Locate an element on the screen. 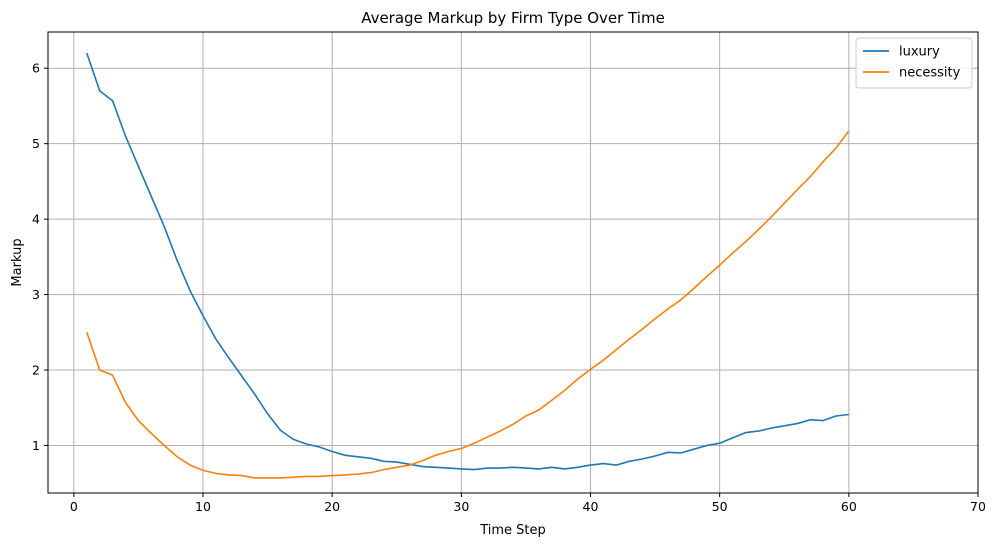 The width and height of the screenshot is (996, 547). y-axis-label: Markup is located at coordinates (17, 262).